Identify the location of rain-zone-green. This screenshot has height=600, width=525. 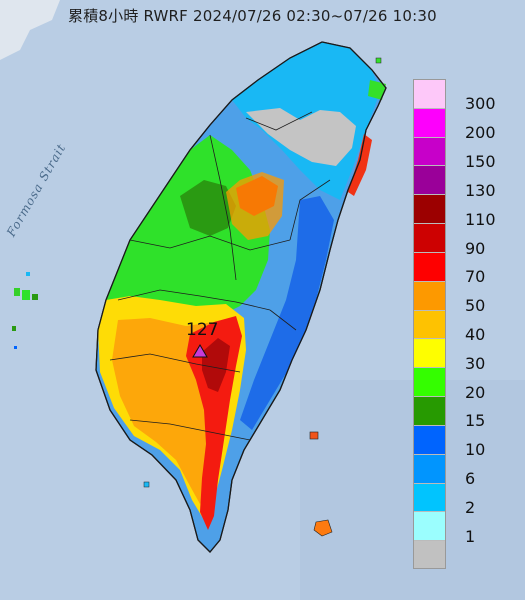
(188, 226).